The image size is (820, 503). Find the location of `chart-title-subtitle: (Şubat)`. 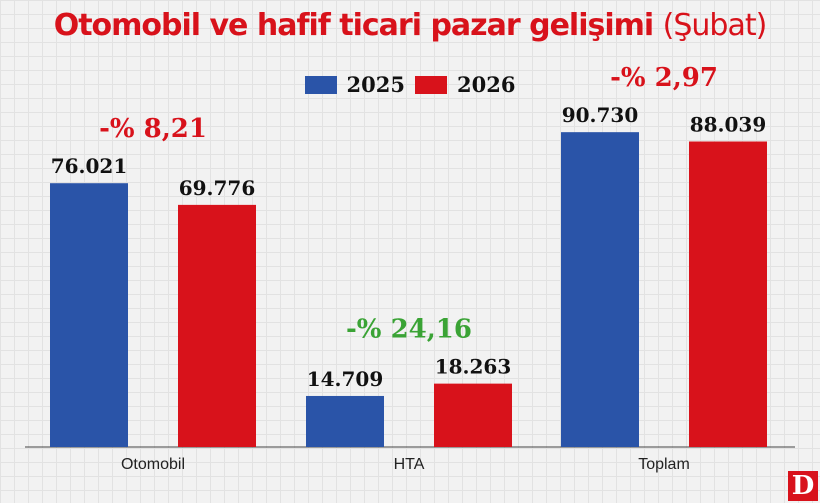

chart-title-subtitle: (Şubat) is located at coordinates (715, 25).